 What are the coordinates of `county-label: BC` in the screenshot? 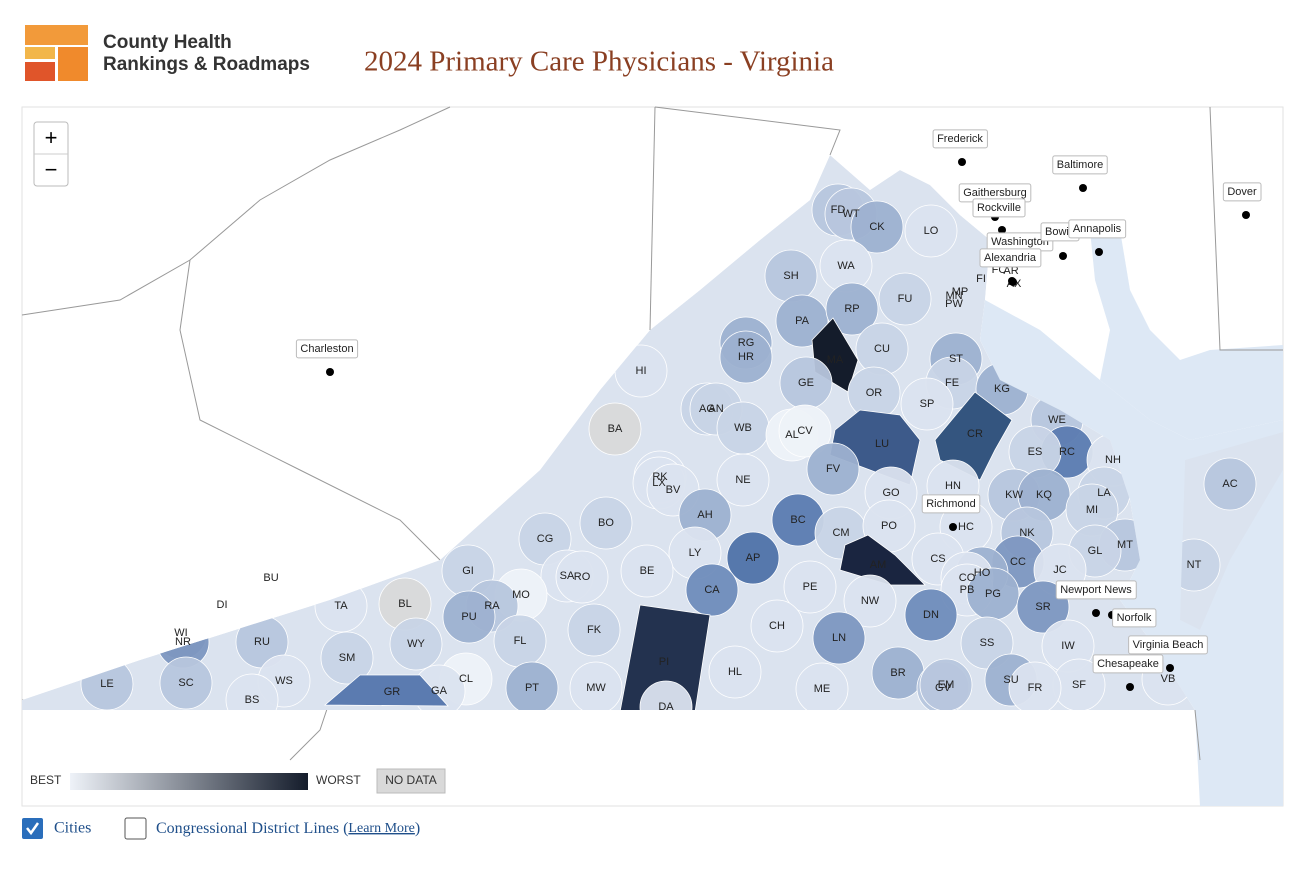 It's located at (797, 520).